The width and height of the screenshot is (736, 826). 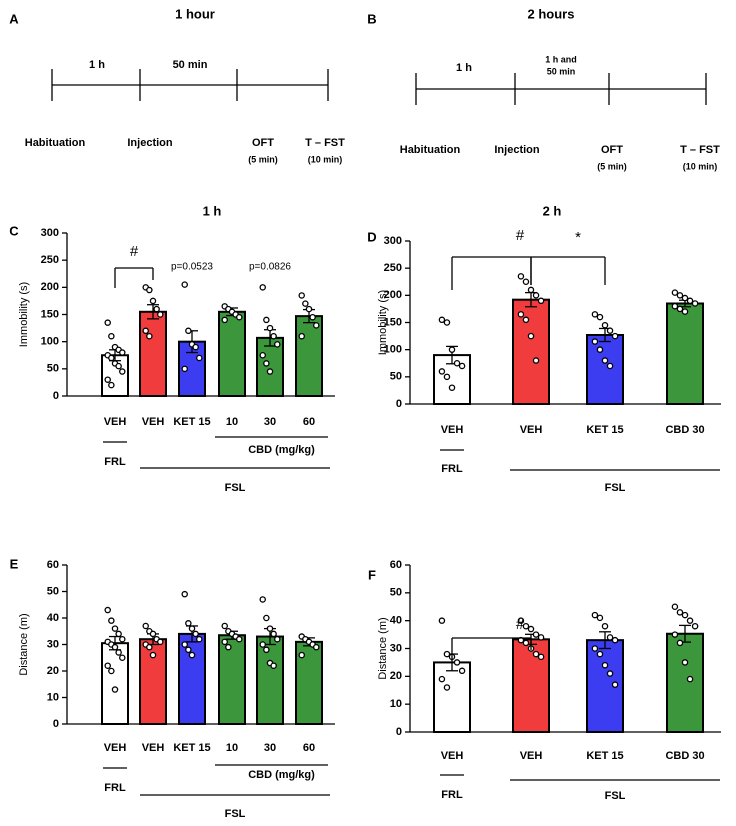 What do you see at coordinates (452, 795) in the screenshot?
I see `group-label: FRL` at bounding box center [452, 795].